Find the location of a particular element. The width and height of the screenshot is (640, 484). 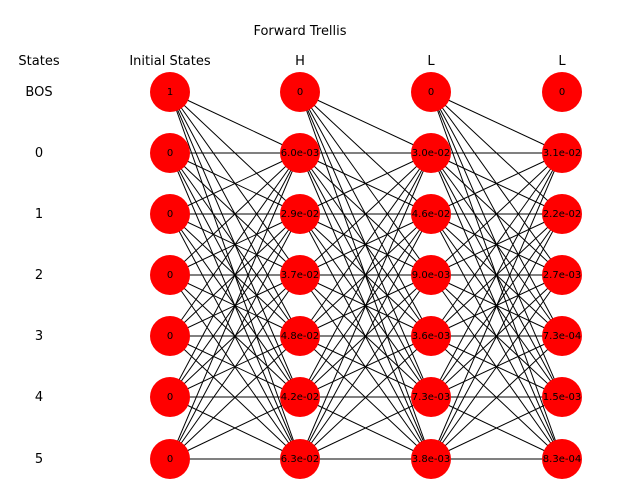

row-label: 1 is located at coordinates (39, 214).